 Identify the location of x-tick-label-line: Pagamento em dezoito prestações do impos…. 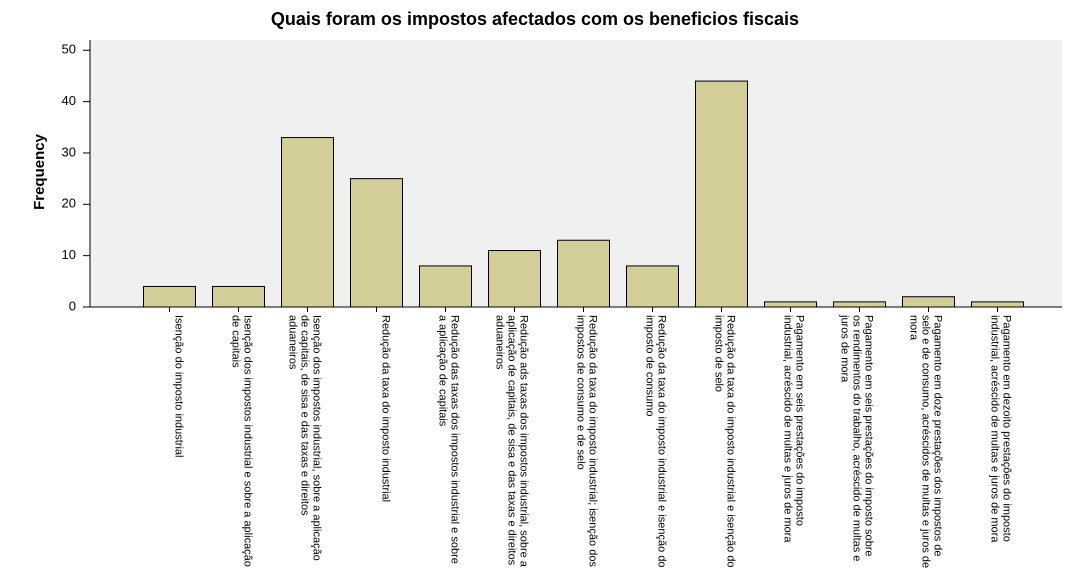
(1006, 428).